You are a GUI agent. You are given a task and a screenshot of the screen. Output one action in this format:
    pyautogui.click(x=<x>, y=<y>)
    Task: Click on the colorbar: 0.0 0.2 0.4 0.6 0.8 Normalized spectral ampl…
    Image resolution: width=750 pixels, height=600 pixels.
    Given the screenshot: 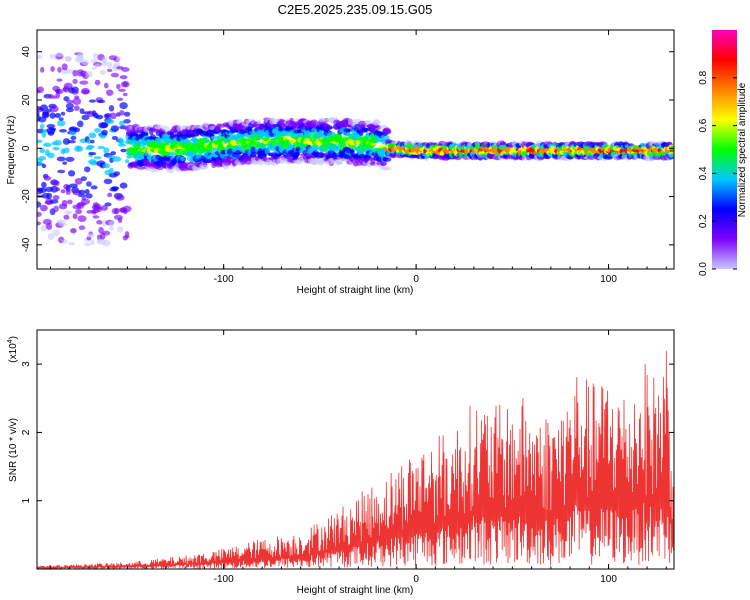 What is the action you would take?
    pyautogui.click(x=723, y=153)
    